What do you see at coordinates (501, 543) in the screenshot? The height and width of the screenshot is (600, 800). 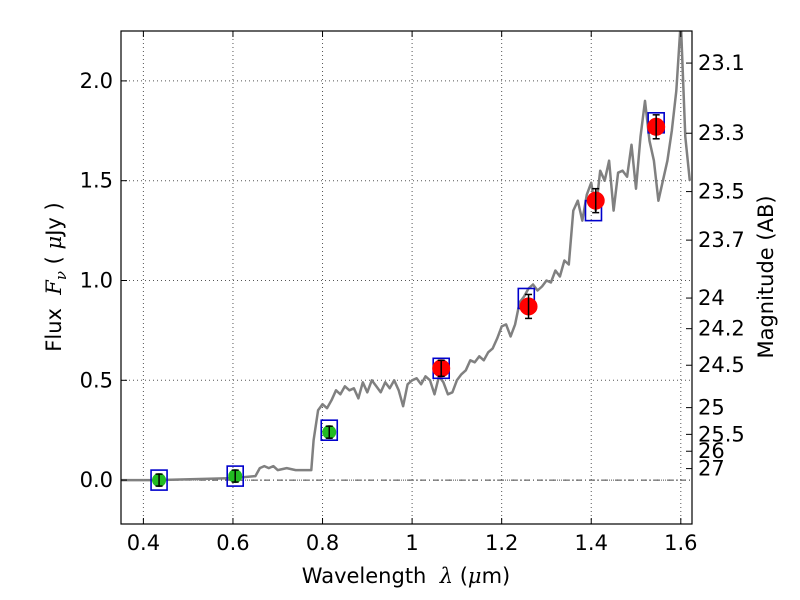 I see `x-tick-label-4: 1.2` at bounding box center [501, 543].